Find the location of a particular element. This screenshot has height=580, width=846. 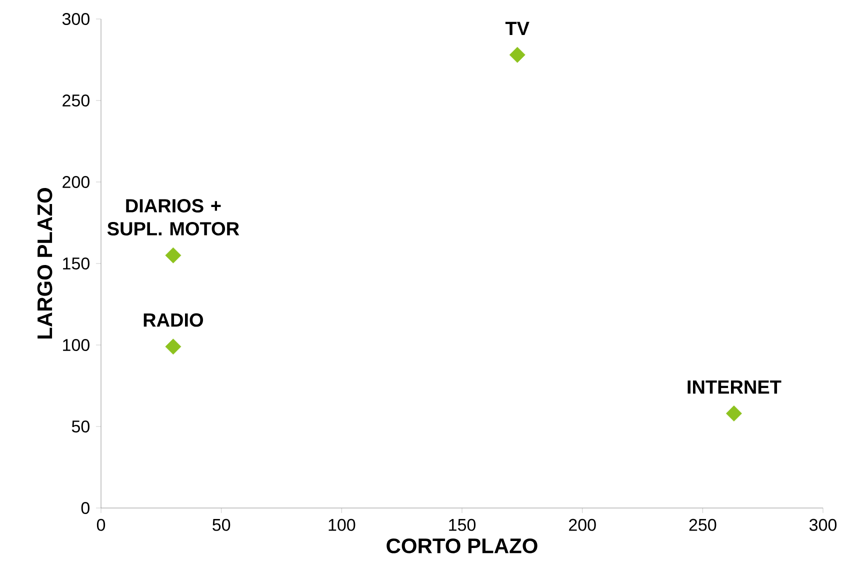

x-tick-label: 250 is located at coordinates (702, 524).